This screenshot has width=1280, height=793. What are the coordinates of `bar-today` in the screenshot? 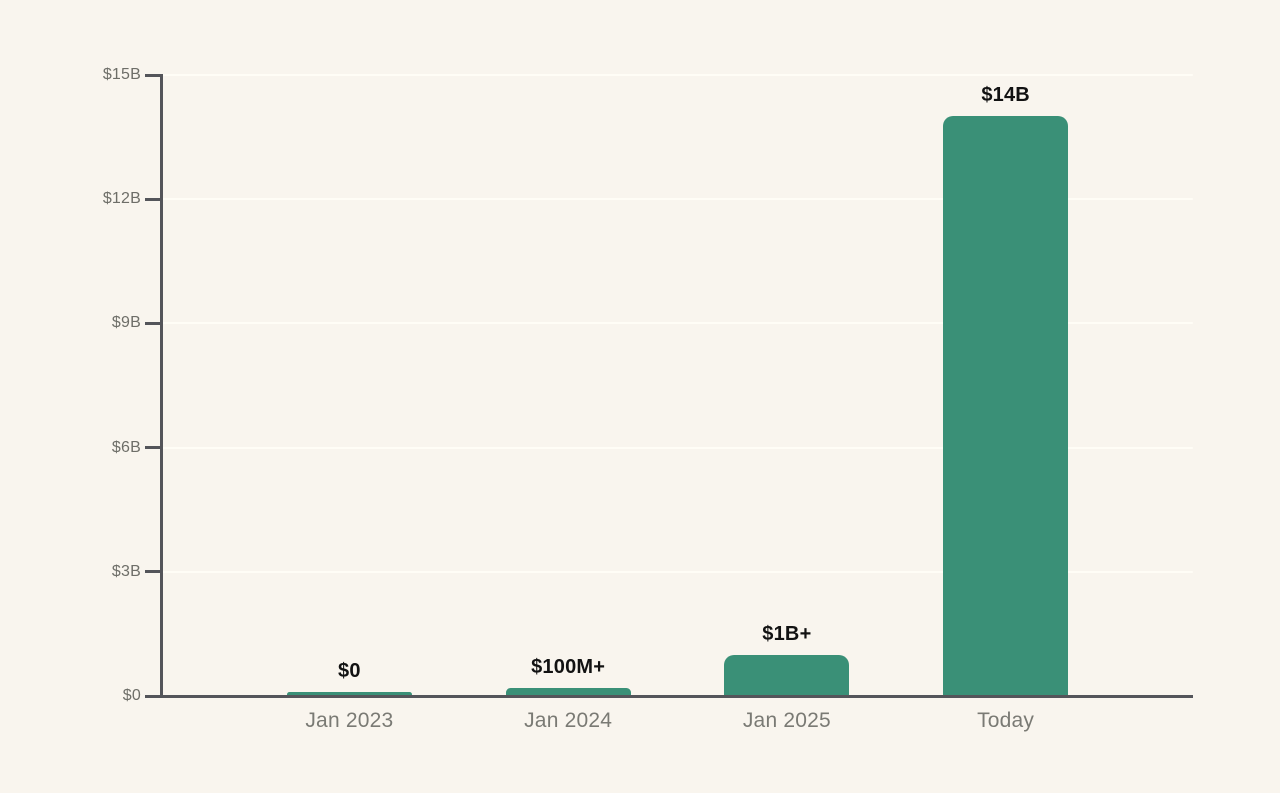 It's located at (1006, 406).